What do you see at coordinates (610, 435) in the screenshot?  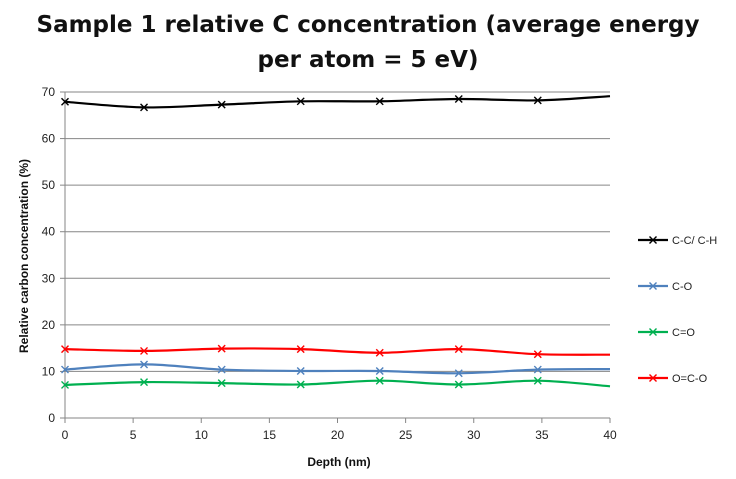 I see `x-tick-label-40: 40` at bounding box center [610, 435].